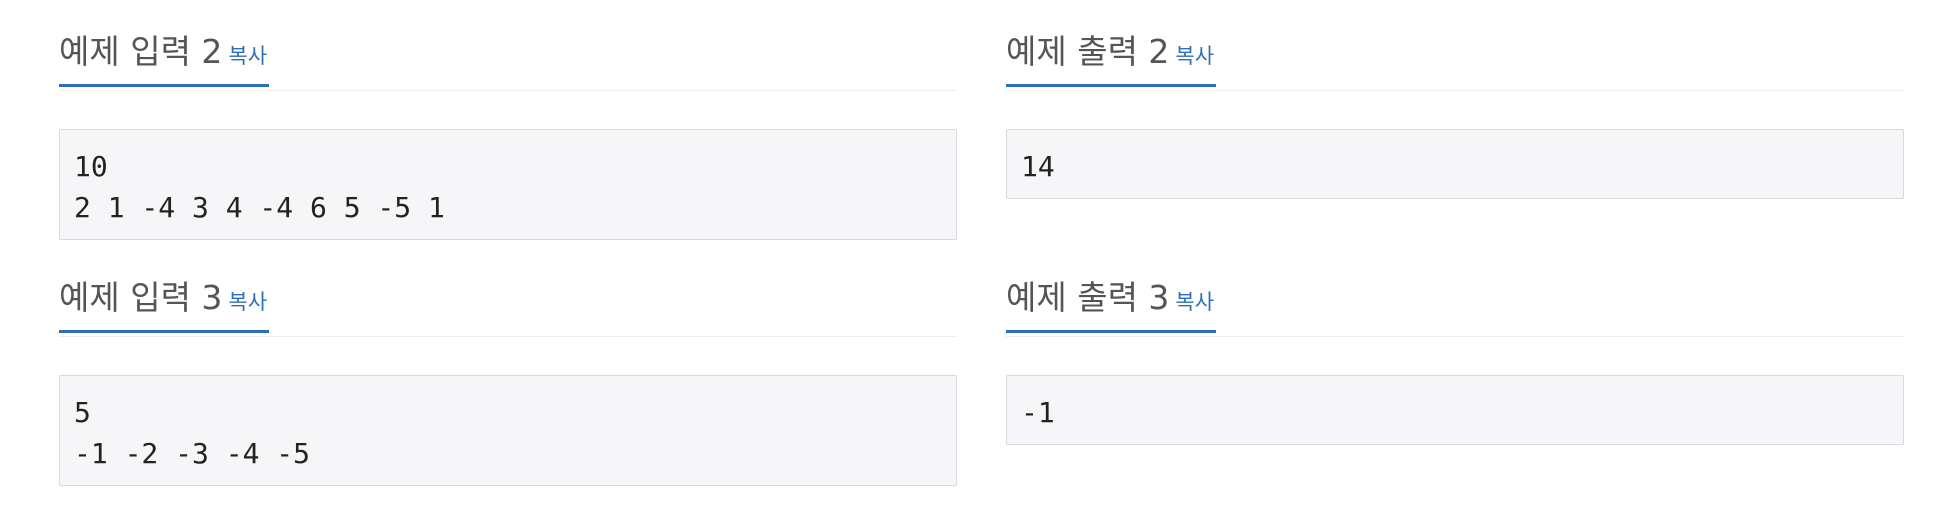 The width and height of the screenshot is (1936, 510). Describe the element at coordinates (508, 291) in the screenshot. I see `sample-input-3-header: 예제 입력 3 복사` at that location.